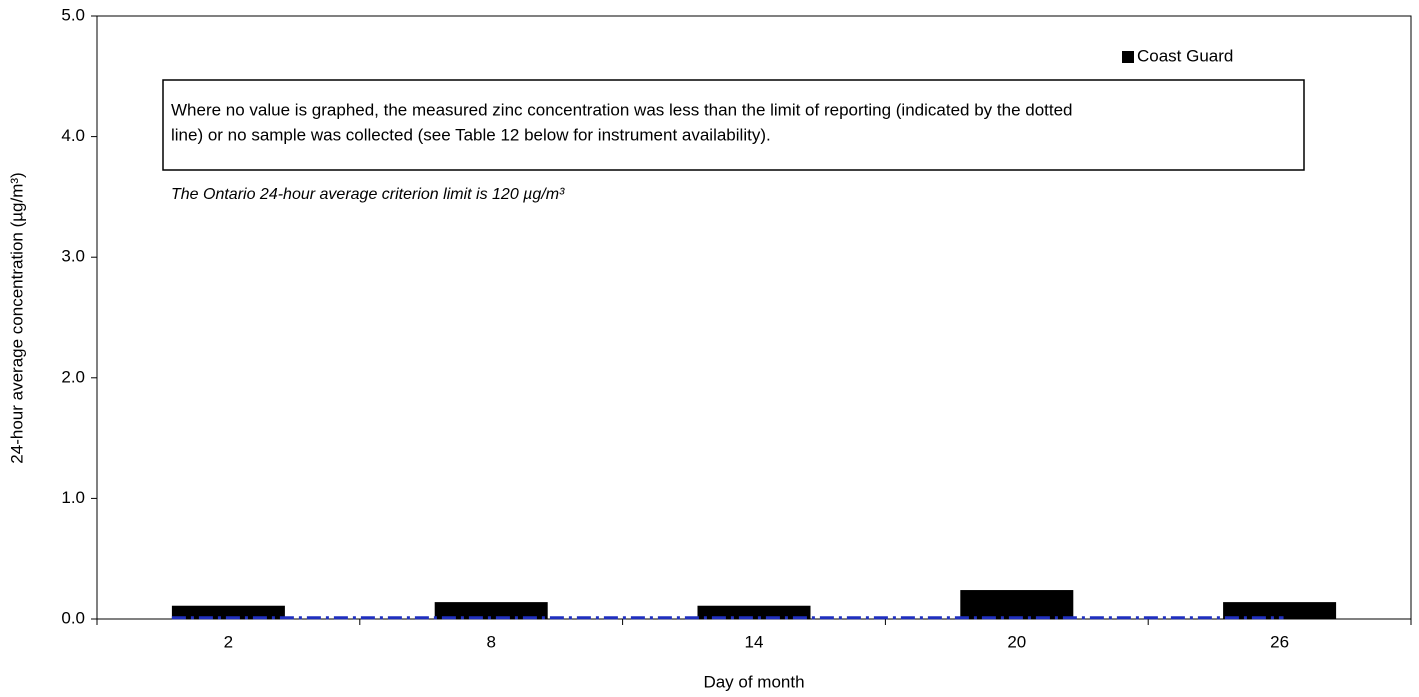  Describe the element at coordinates (73, 135) in the screenshot. I see `y-tick-label: 4.0` at that location.